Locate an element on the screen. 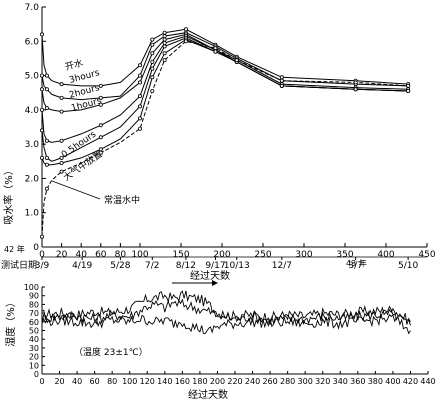 This screenshot has height=408, width=439. top-x-tick-label: 350 is located at coordinates (344, 255).